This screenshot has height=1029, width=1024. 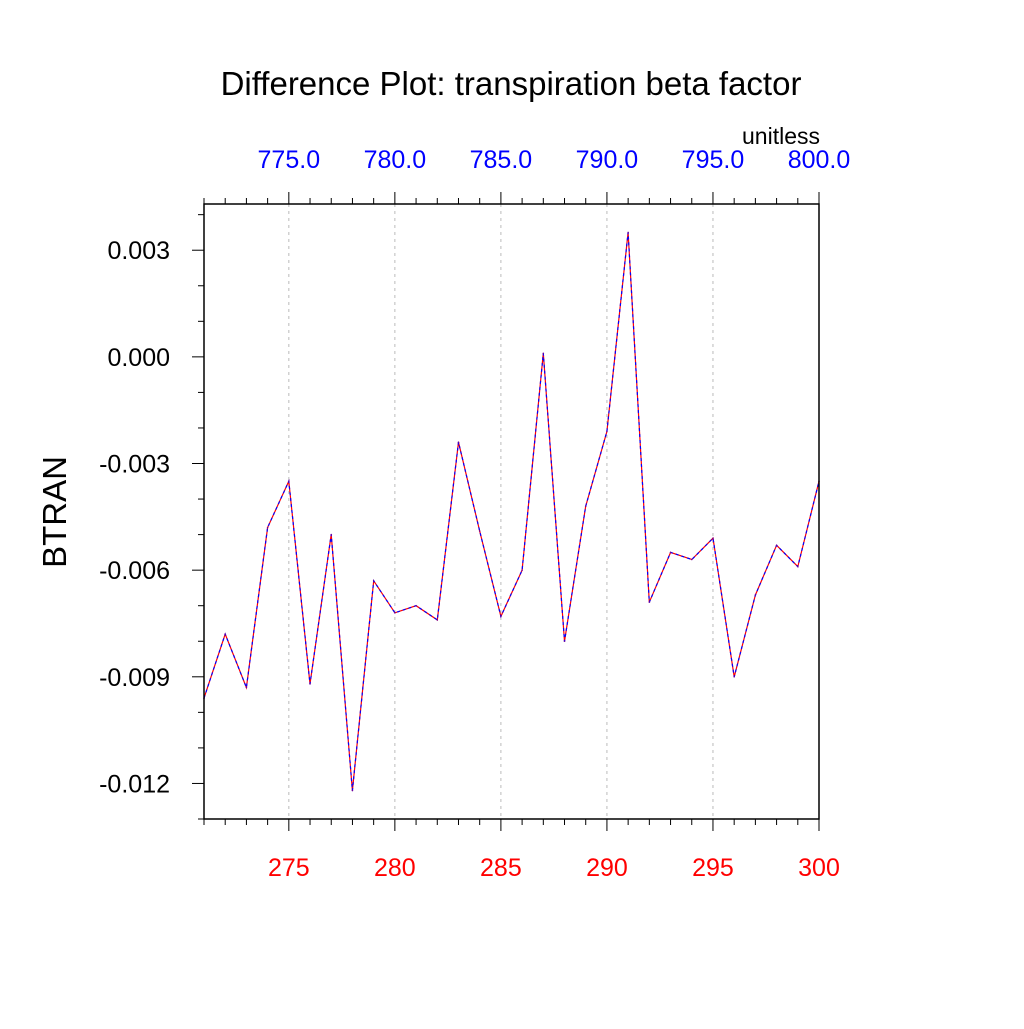 I want to click on x-top-tick-label: 785.0, so click(x=501, y=160).